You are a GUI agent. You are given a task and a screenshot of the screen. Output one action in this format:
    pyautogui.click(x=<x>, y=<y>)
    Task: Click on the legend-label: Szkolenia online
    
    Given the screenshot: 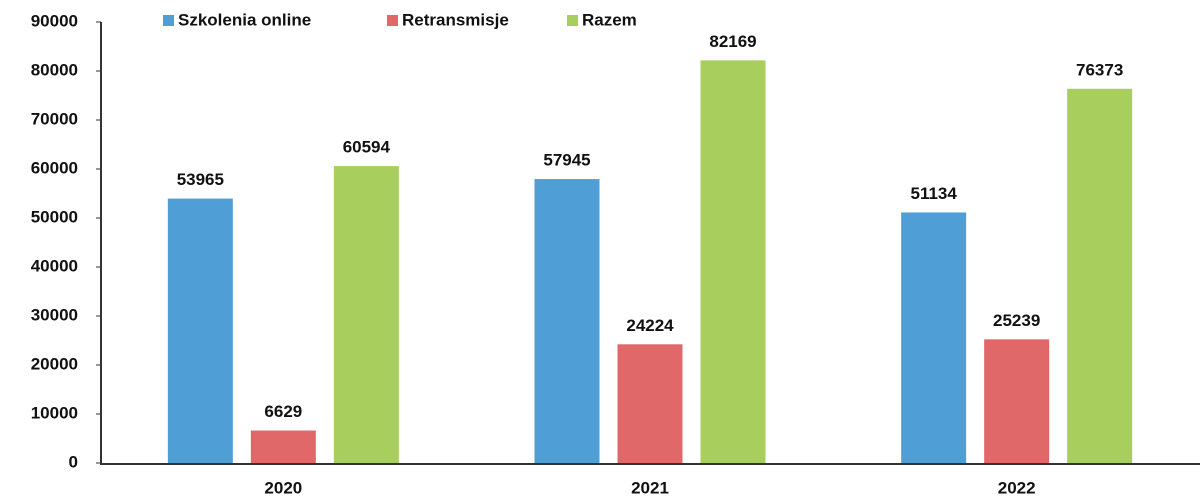 What is the action you would take?
    pyautogui.click(x=244, y=19)
    